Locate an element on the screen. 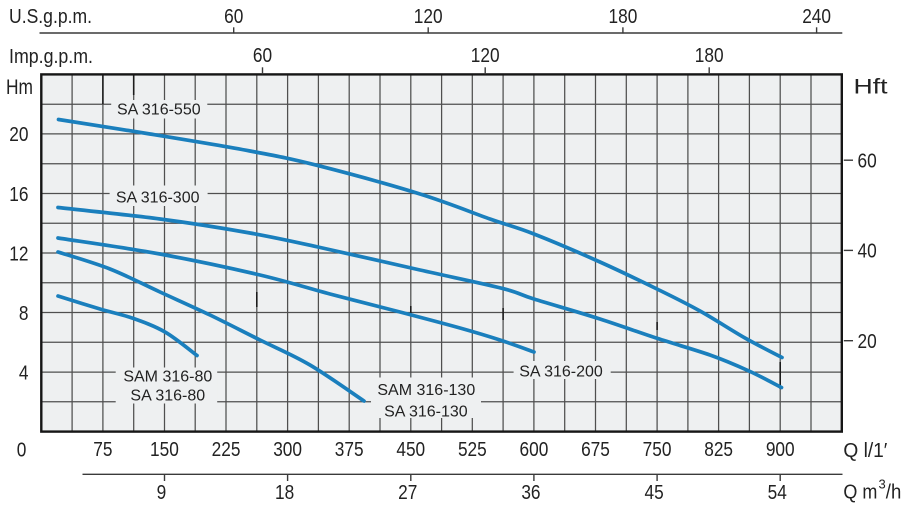 This screenshot has width=918, height=505. svg-text: 16 is located at coordinates (18, 195).